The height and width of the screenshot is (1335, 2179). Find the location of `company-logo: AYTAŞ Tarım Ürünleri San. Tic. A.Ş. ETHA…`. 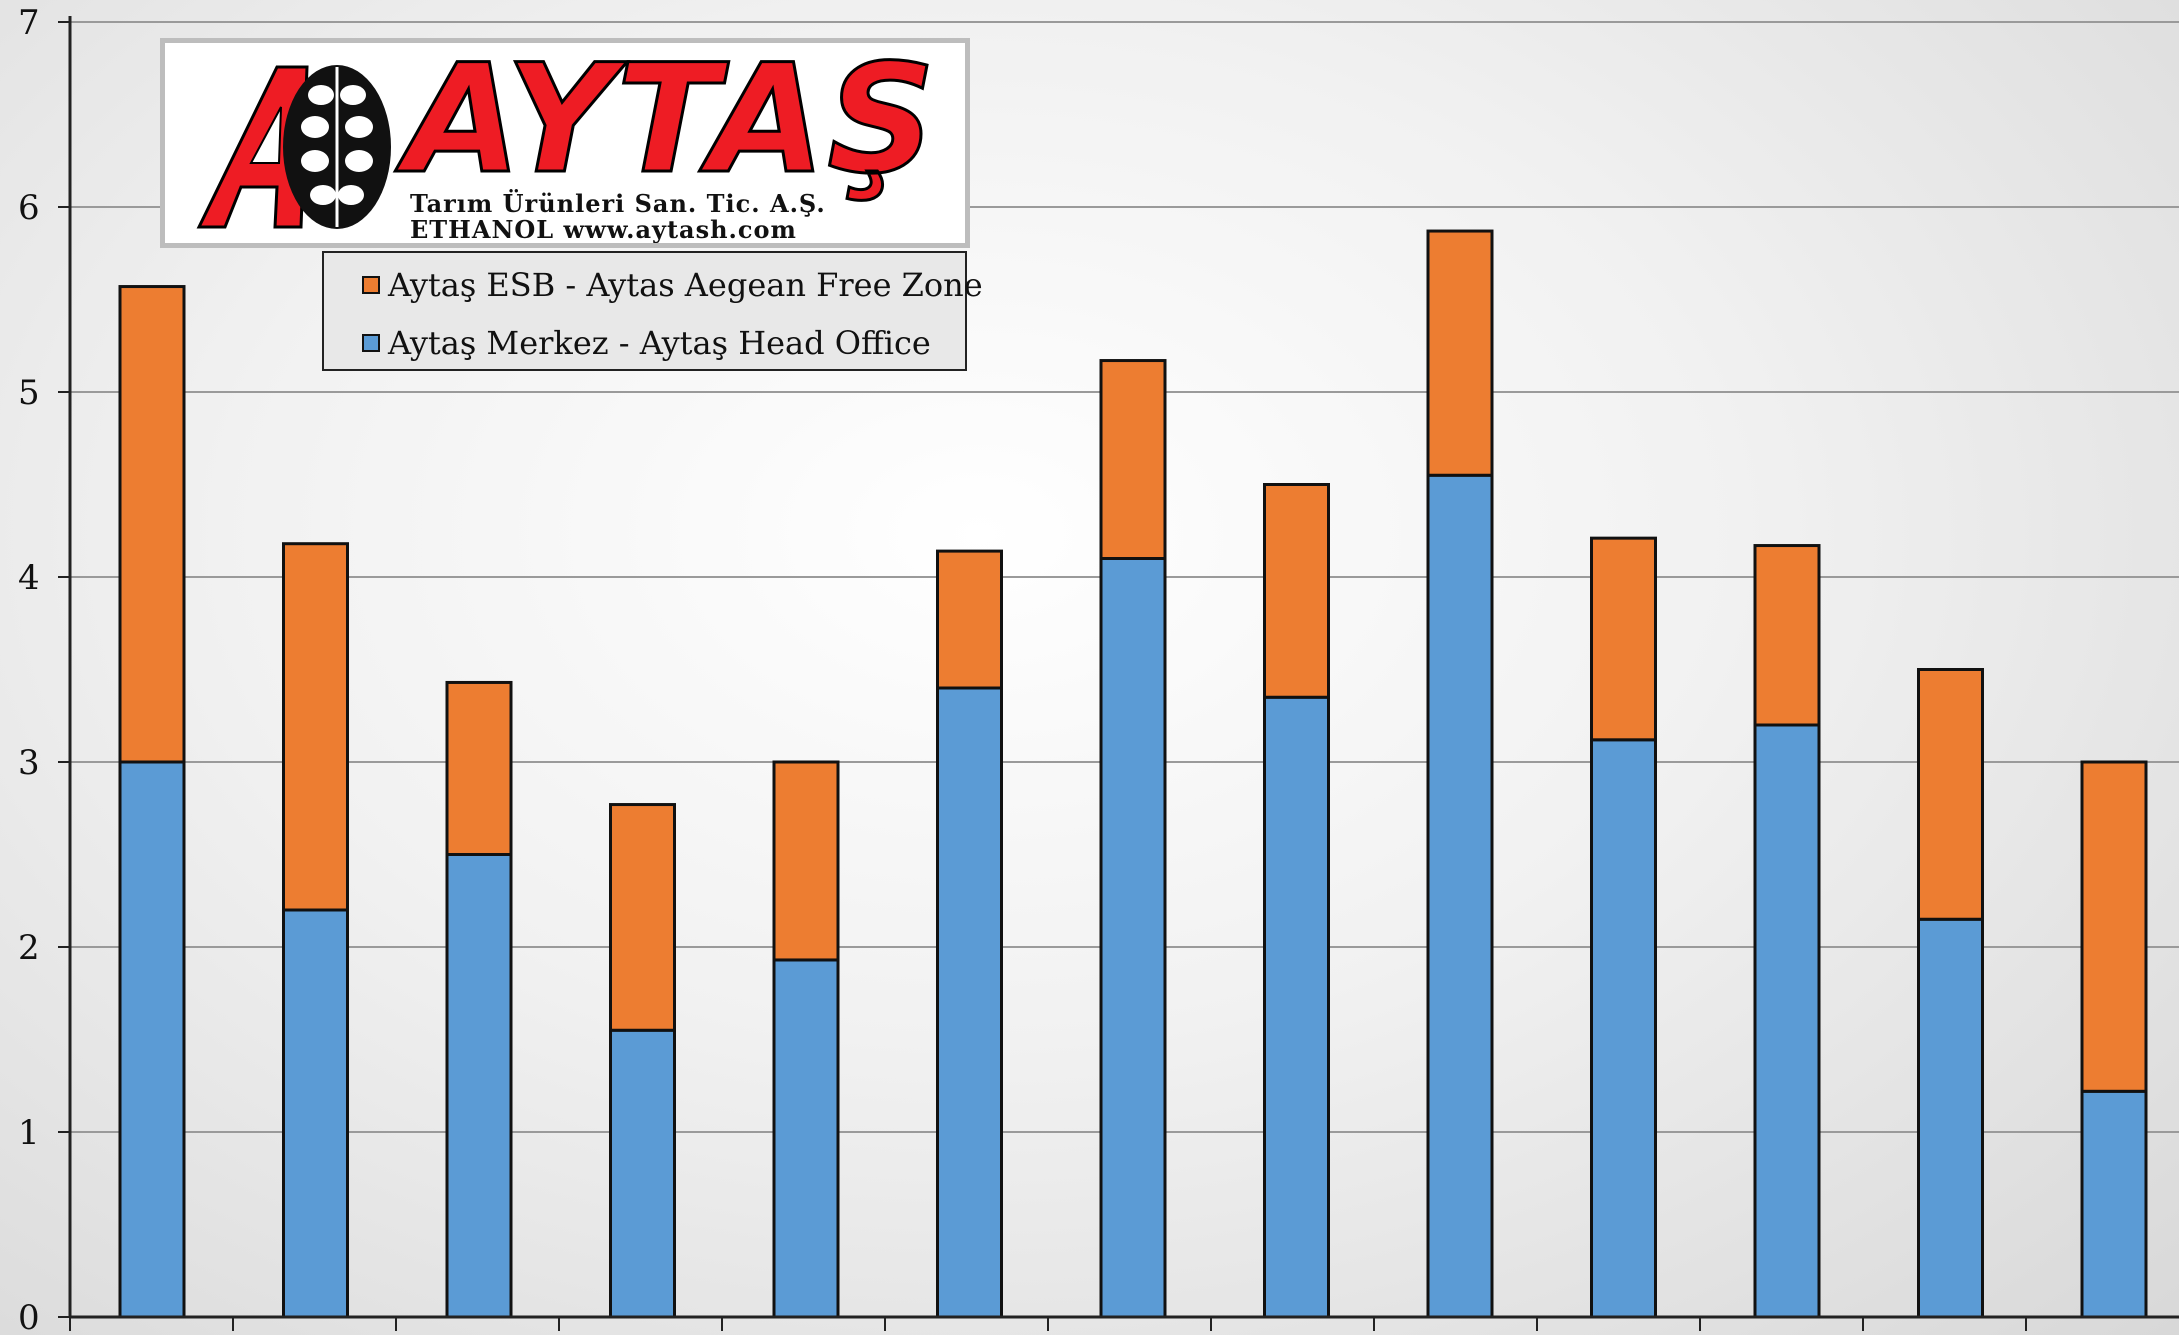

company-logo: AYTAŞ Tarım Ürünleri San. Tic. A.Ş. ETHA… is located at coordinates (565, 143).